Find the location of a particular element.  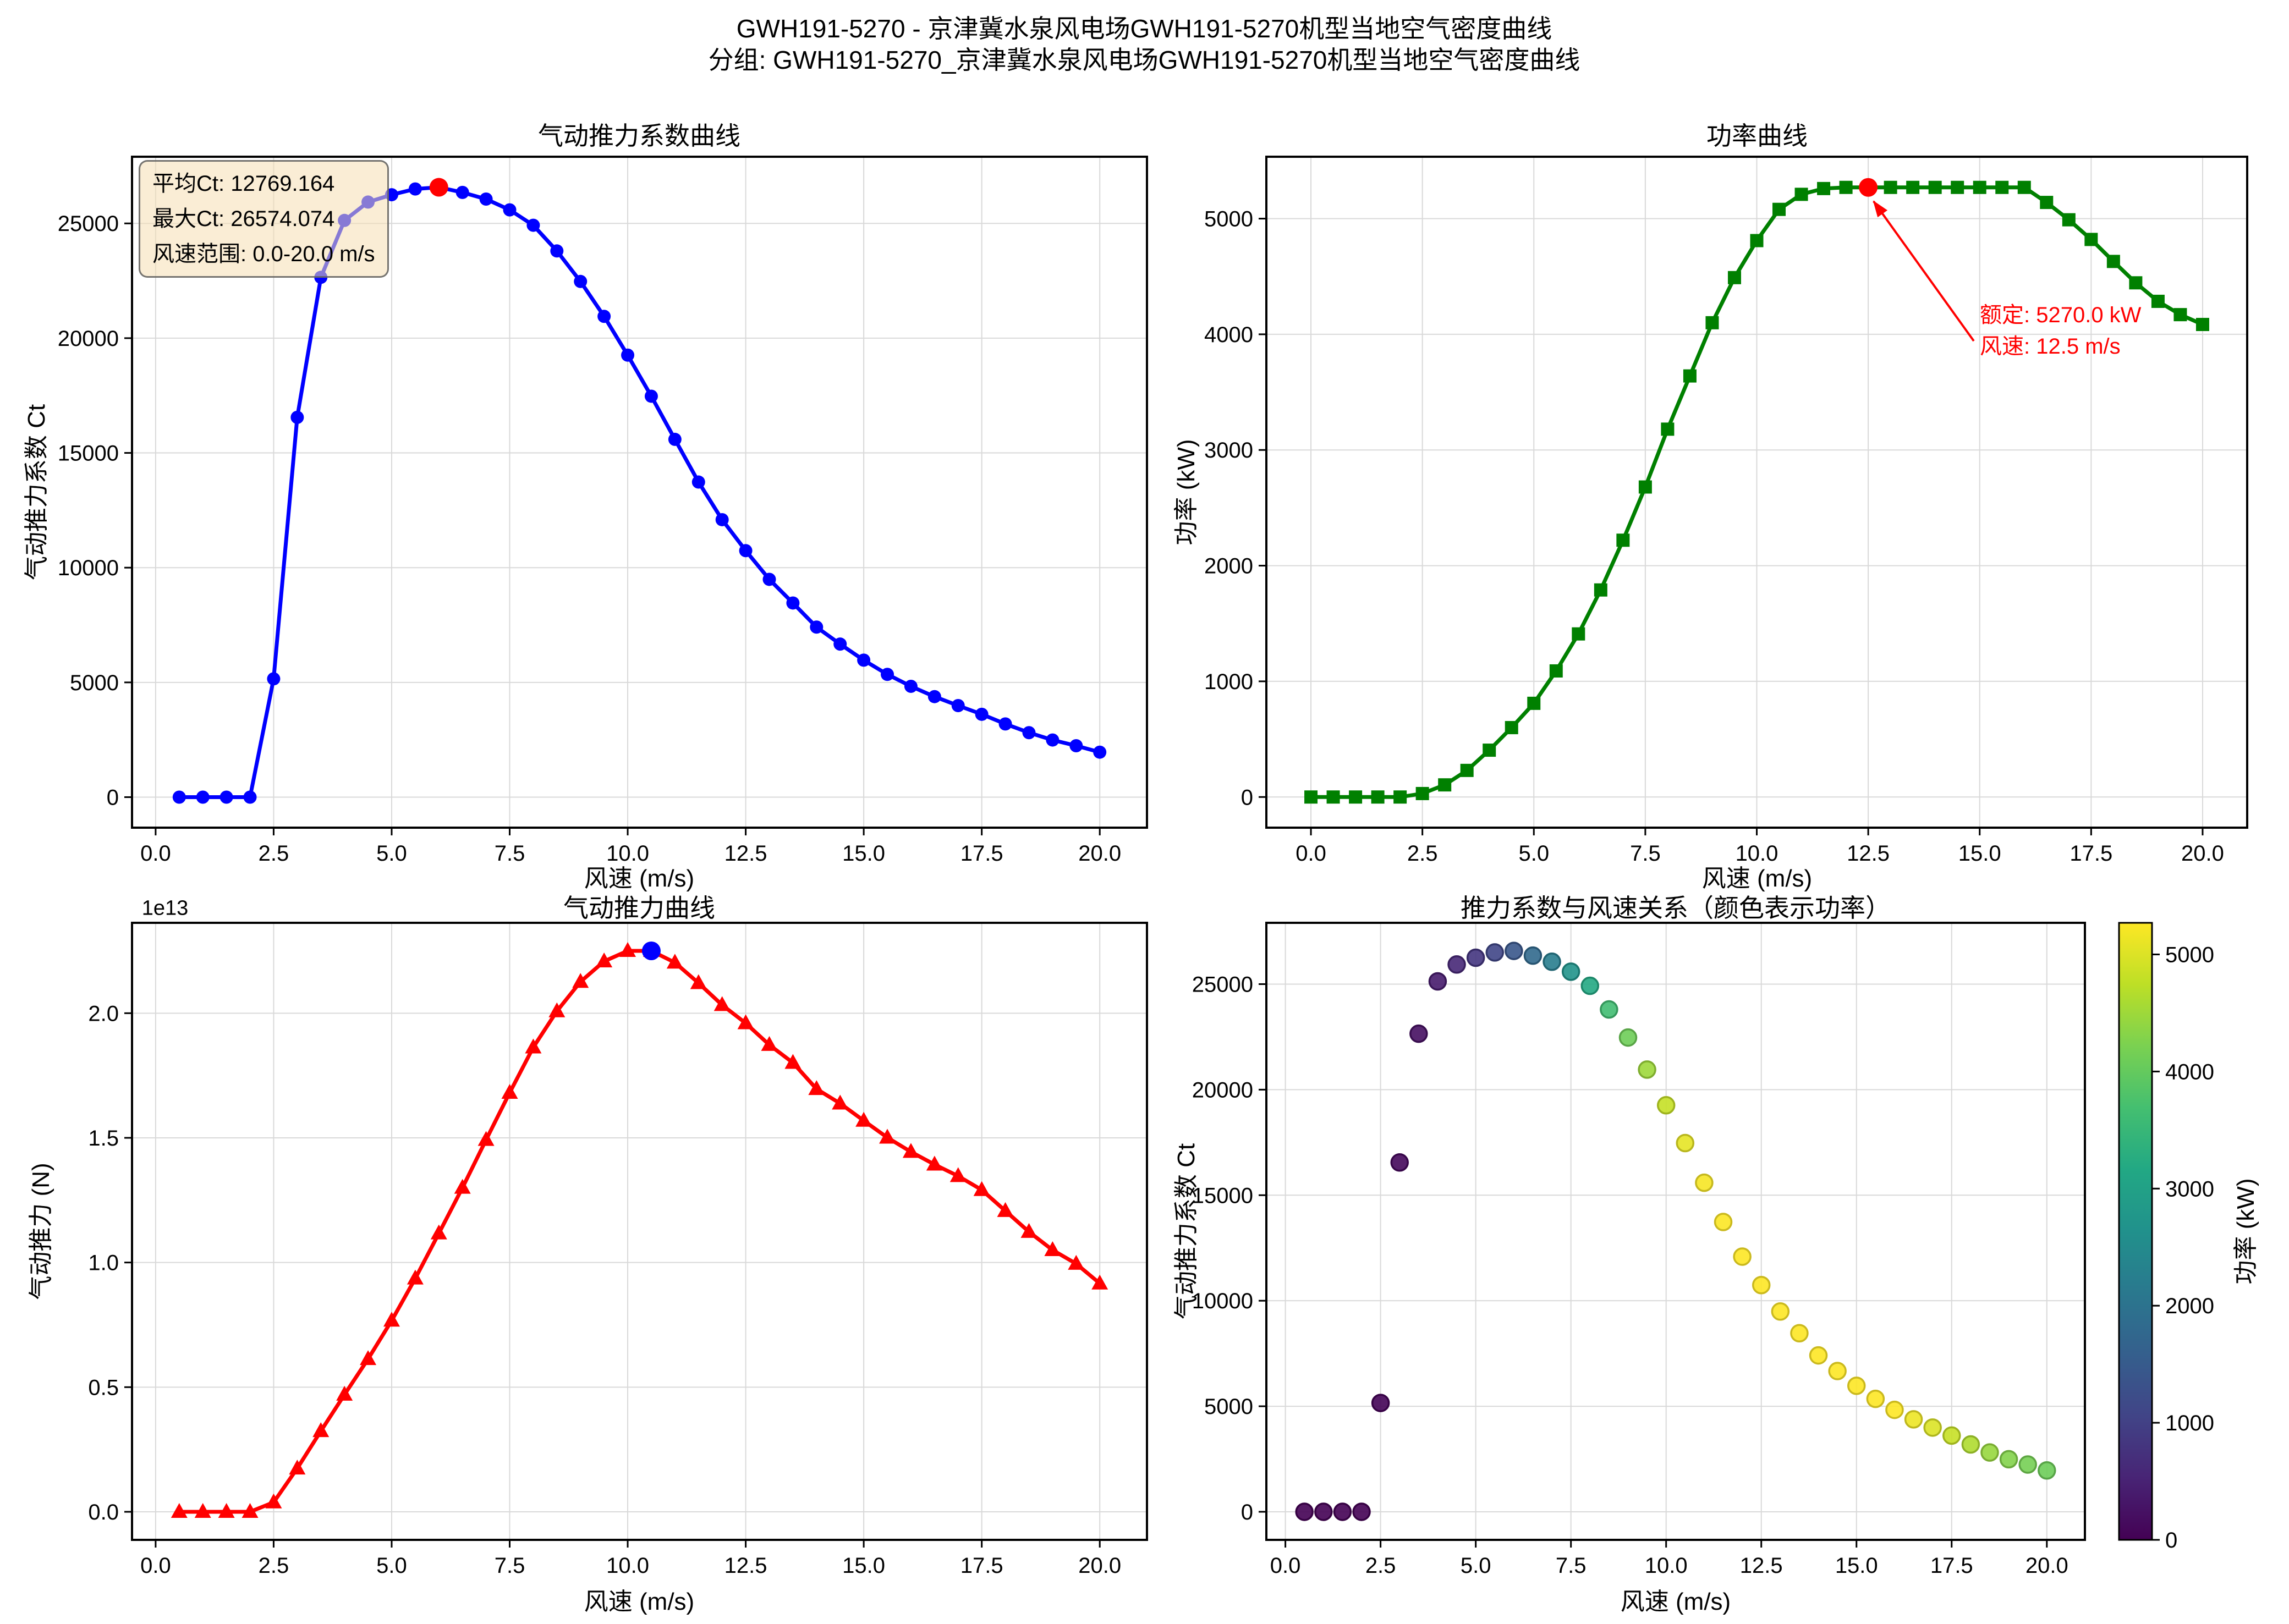

chart4-title: 推力系数与风速关系（颜色表示功率） is located at coordinates (1676, 908).